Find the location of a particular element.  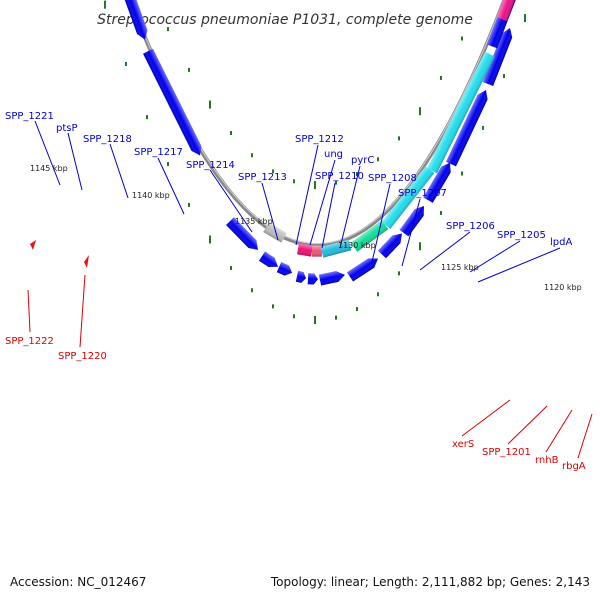

gene-spp-1210-shading is located at coordinates (332, 278).